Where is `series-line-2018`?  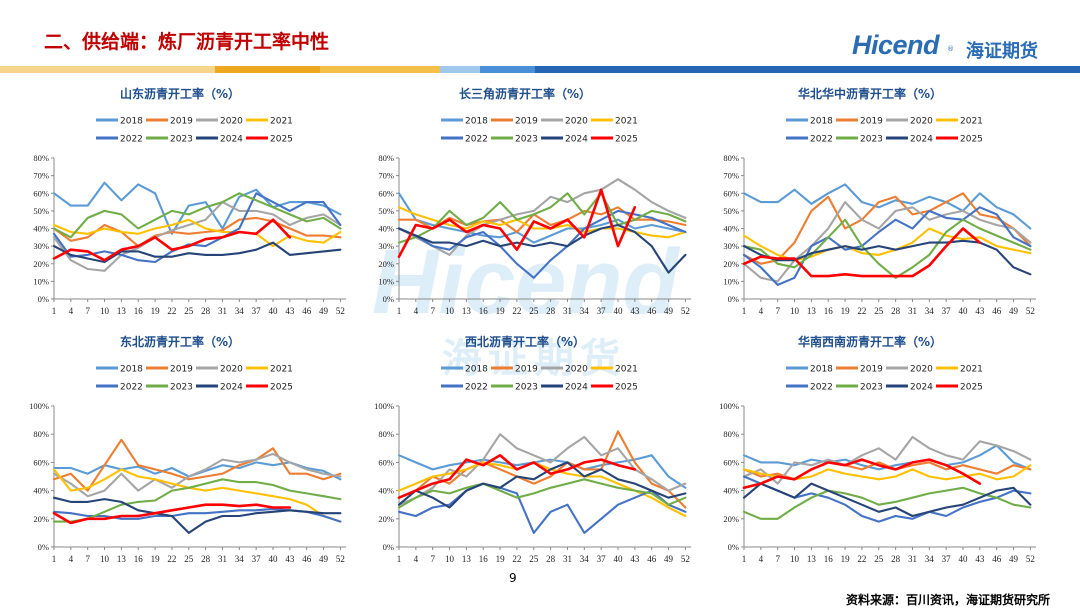
series-line-2018 is located at coordinates (542, 218).